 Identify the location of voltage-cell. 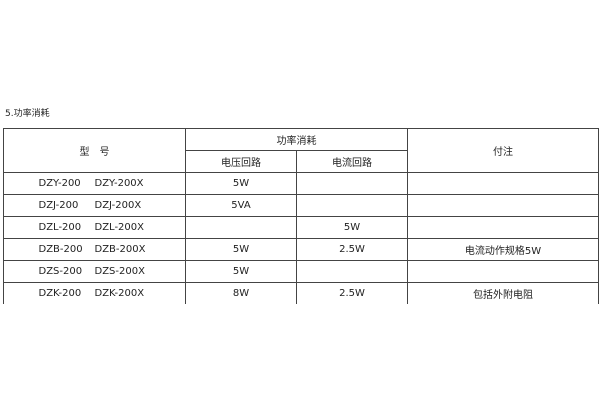
(241, 227).